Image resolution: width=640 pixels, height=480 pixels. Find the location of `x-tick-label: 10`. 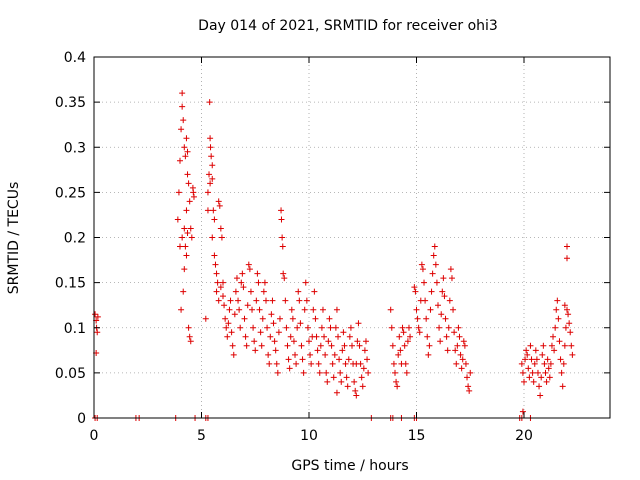

x-tick-label: 10 is located at coordinates (309, 436).